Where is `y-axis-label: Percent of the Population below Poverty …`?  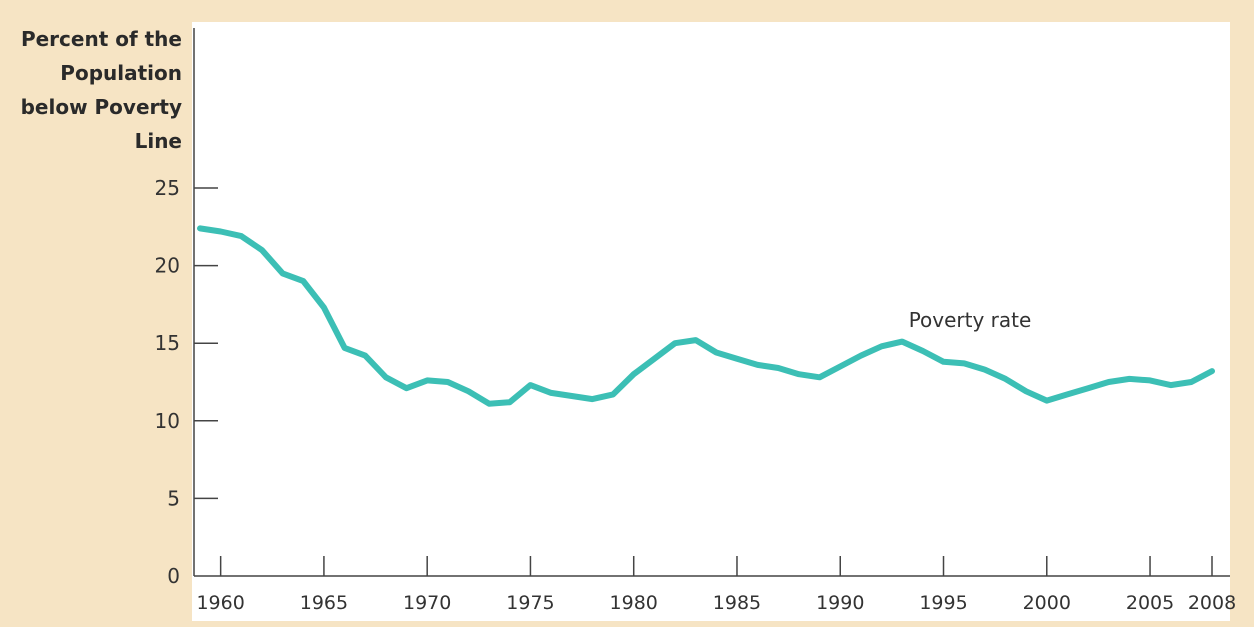 y-axis-label: Percent of the Population below Poverty … is located at coordinates (95, 90).